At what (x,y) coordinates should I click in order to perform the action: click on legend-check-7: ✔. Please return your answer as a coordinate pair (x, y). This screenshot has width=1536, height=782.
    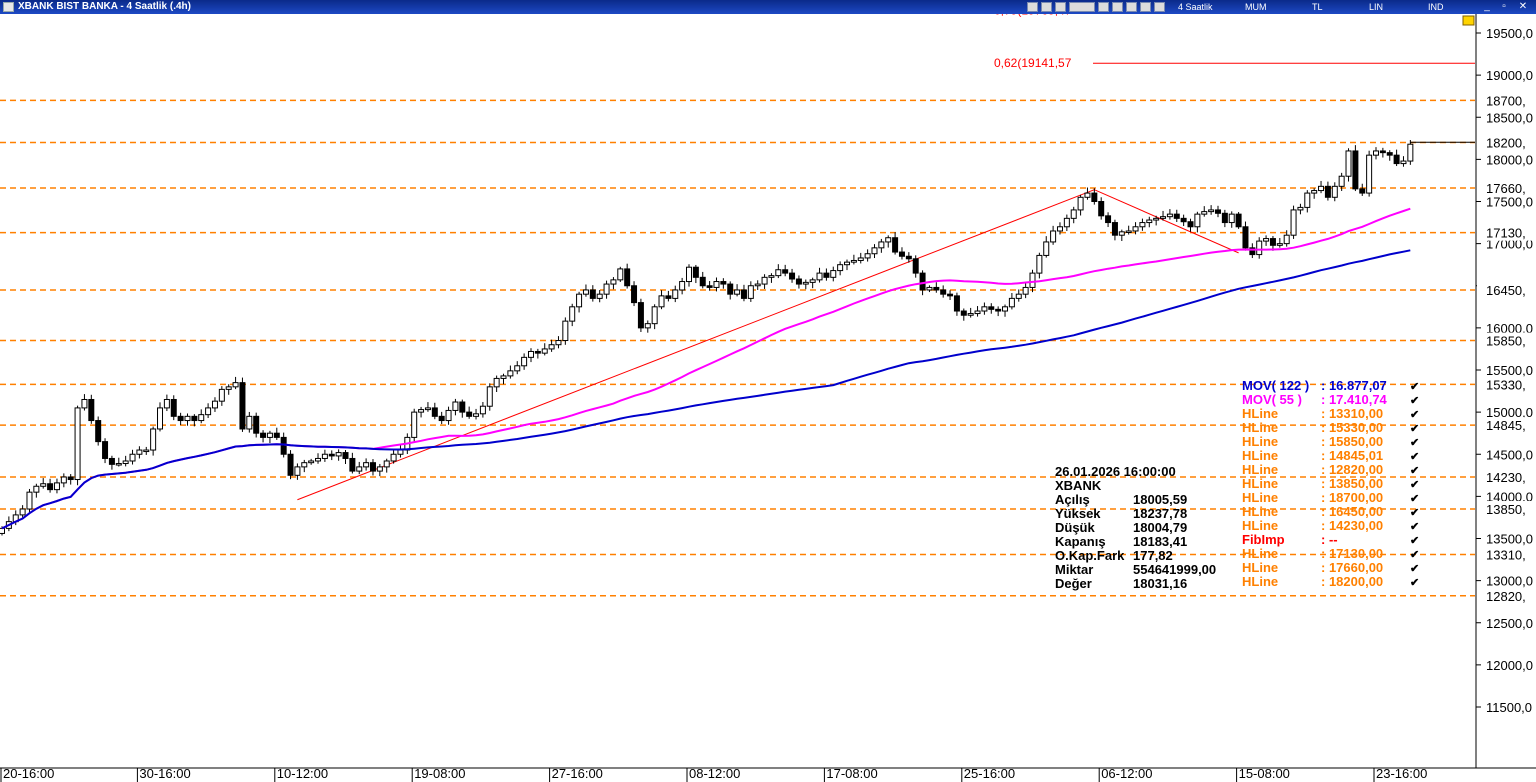
    Looking at the image, I should click on (1414, 485).